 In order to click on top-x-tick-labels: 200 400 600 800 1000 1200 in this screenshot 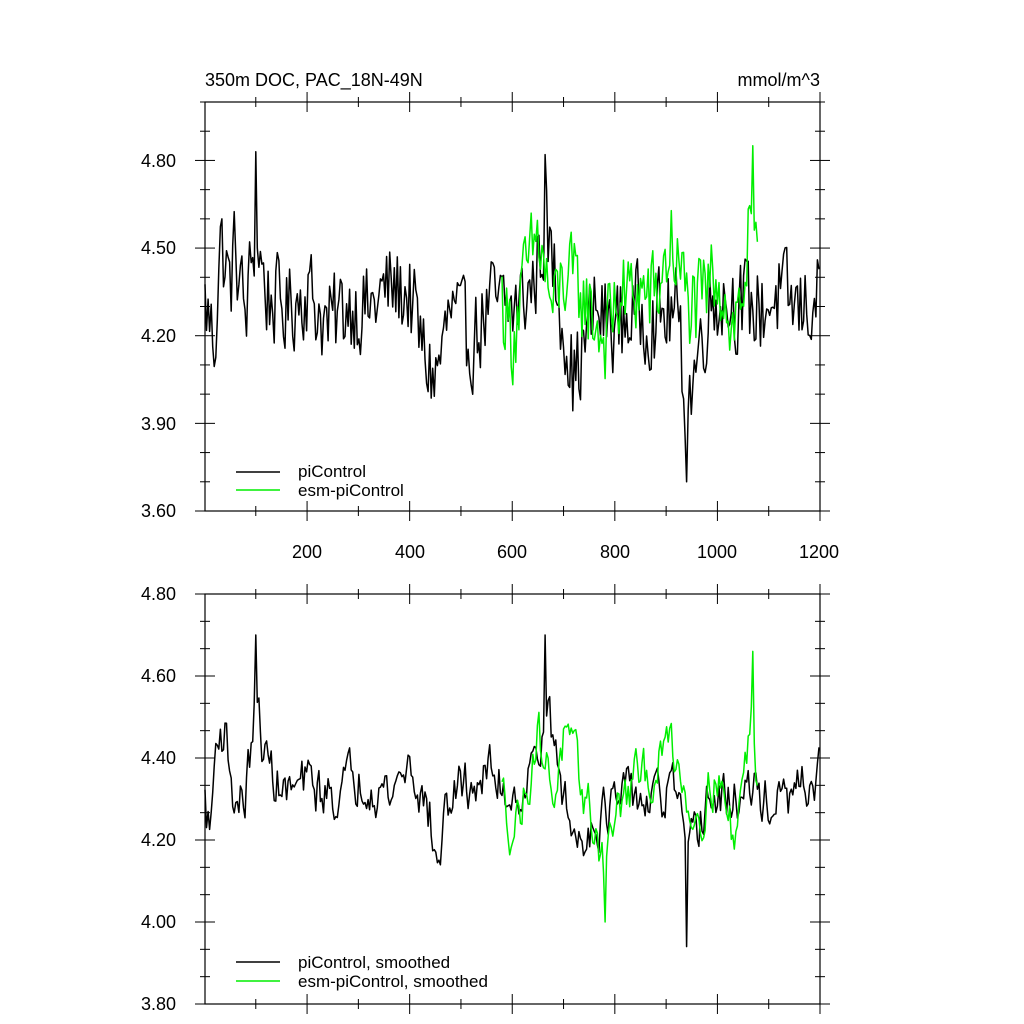, I will do `click(565, 552)`.